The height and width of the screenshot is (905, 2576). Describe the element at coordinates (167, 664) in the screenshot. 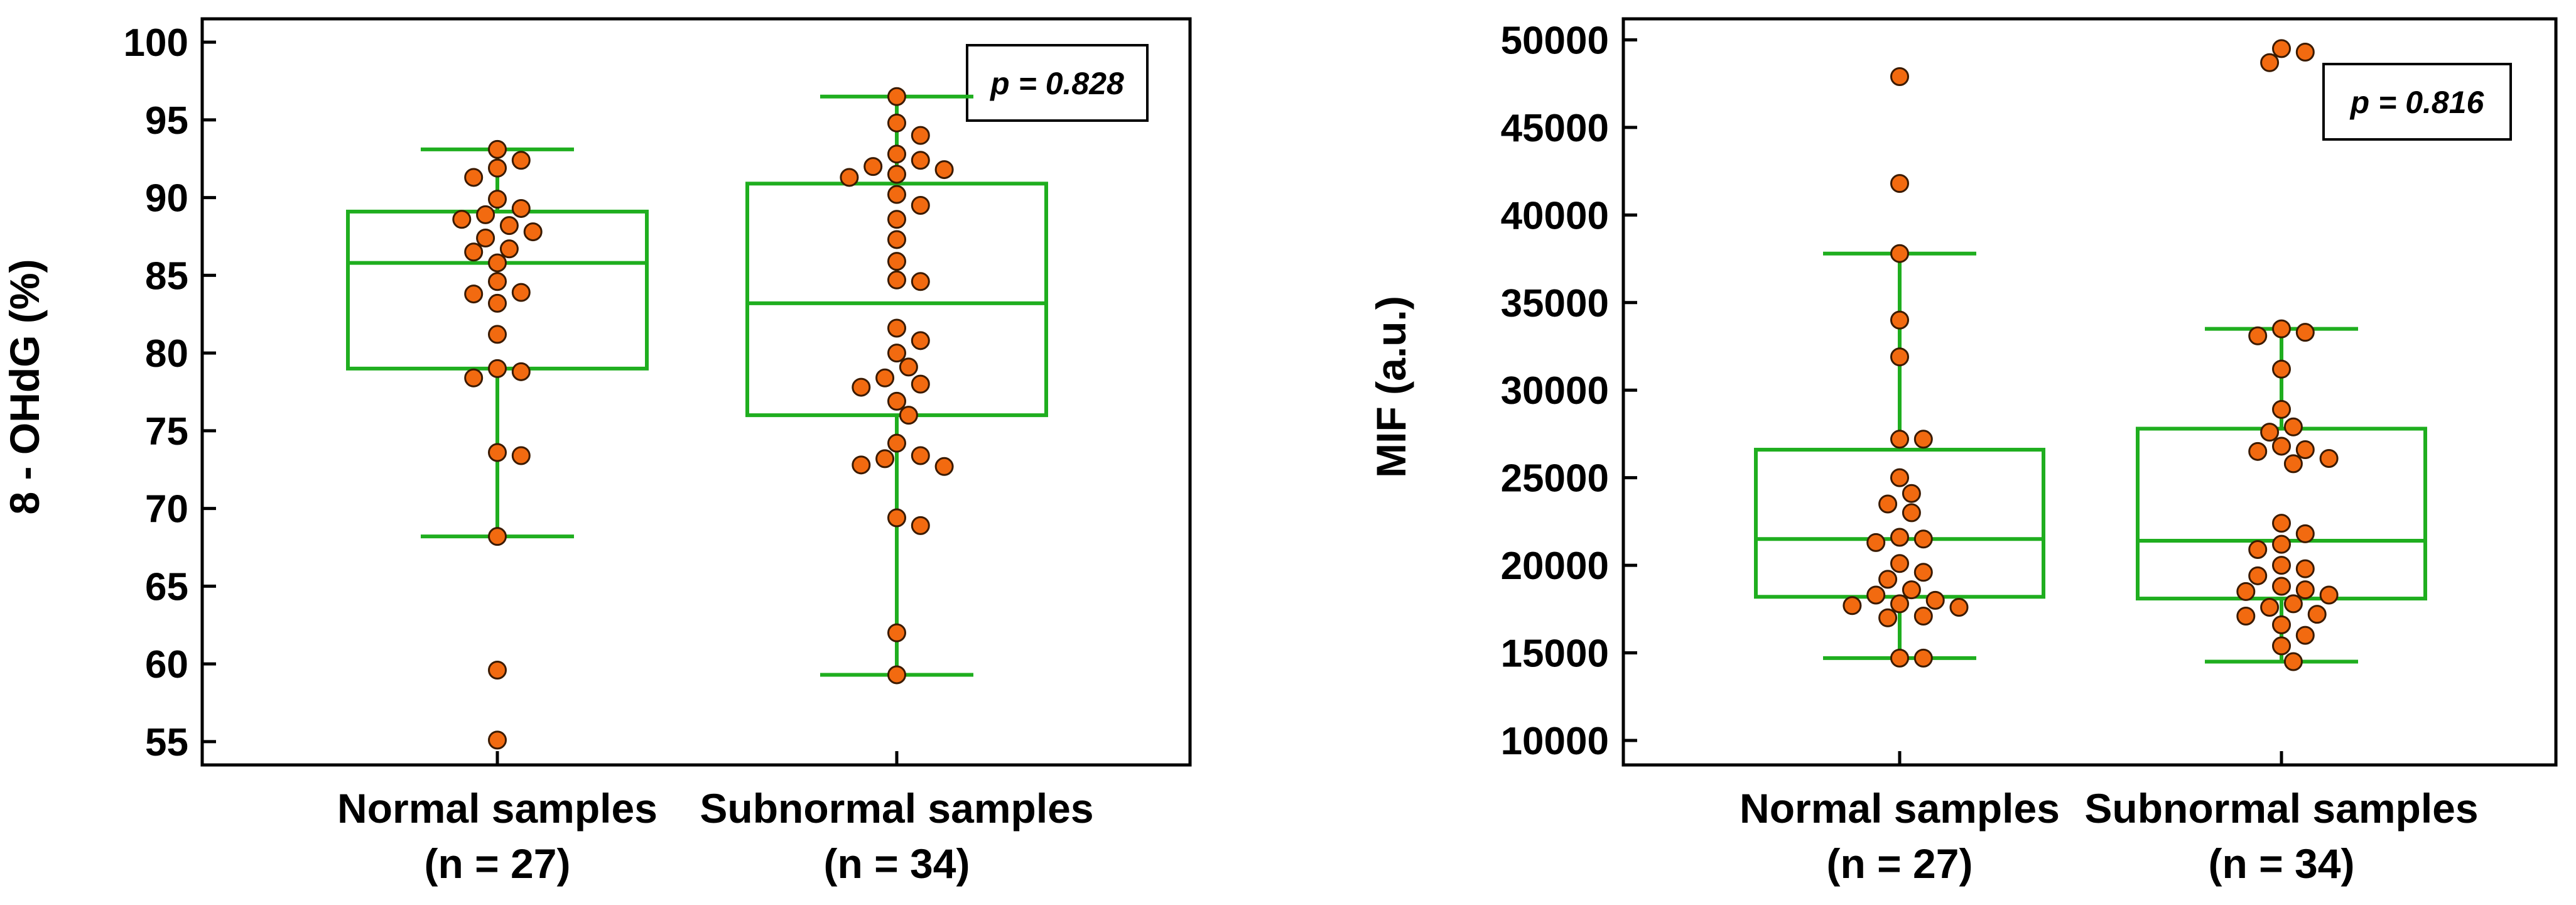

I see `y-tick-label: 60` at that location.